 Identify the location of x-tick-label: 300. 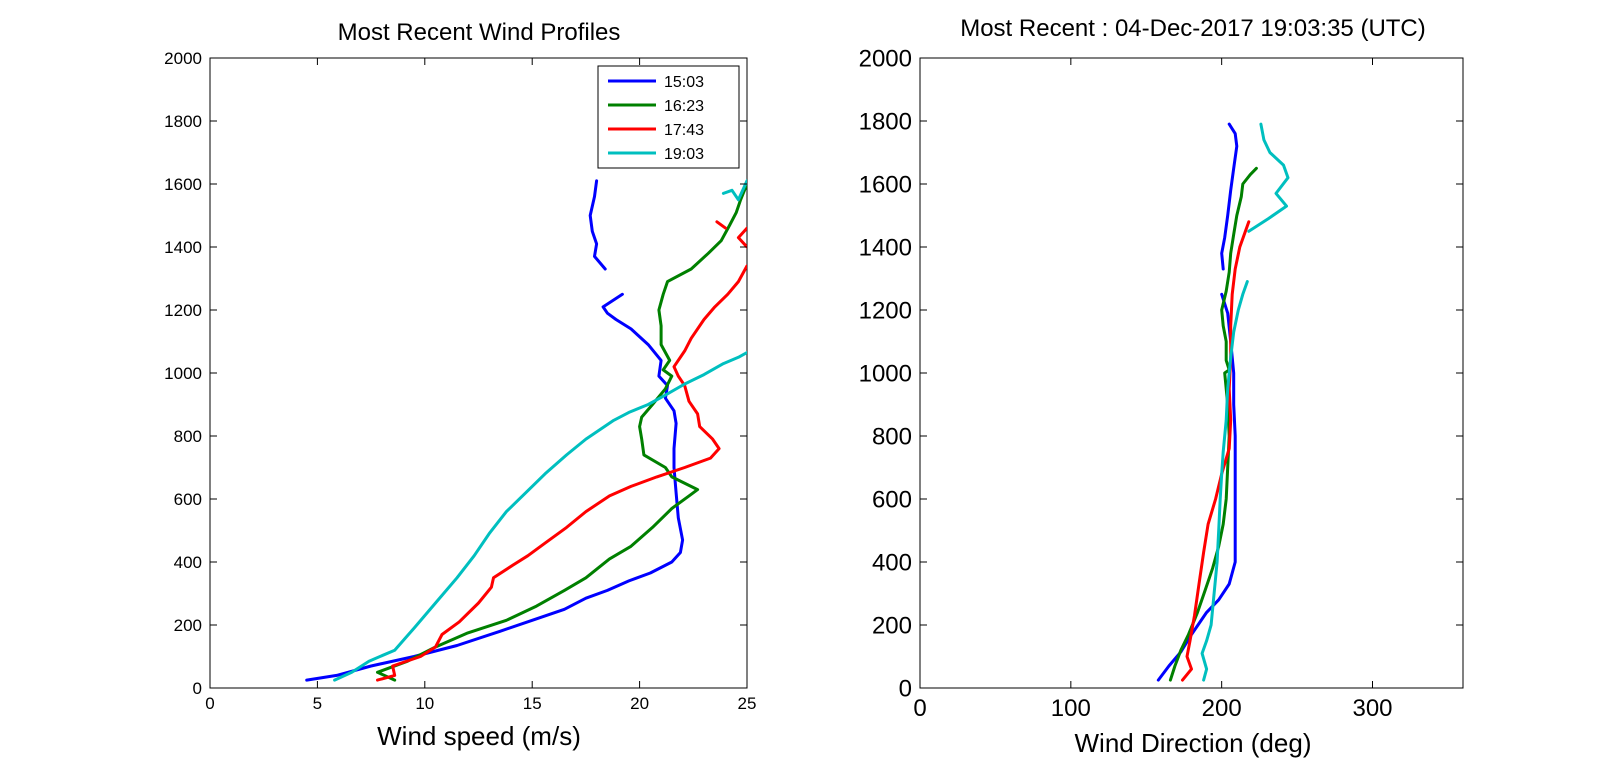
(1372, 708).